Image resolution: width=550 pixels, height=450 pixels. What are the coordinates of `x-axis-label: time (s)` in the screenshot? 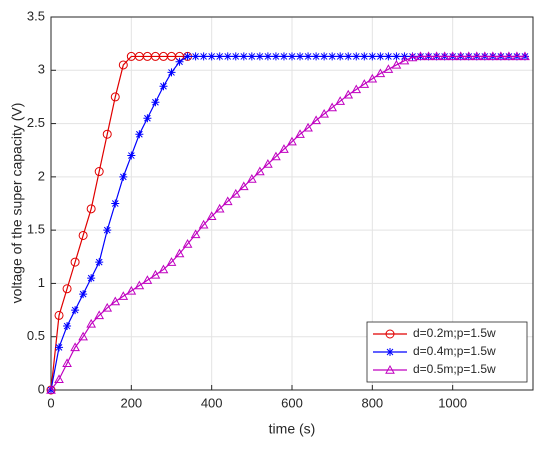 It's located at (292, 429).